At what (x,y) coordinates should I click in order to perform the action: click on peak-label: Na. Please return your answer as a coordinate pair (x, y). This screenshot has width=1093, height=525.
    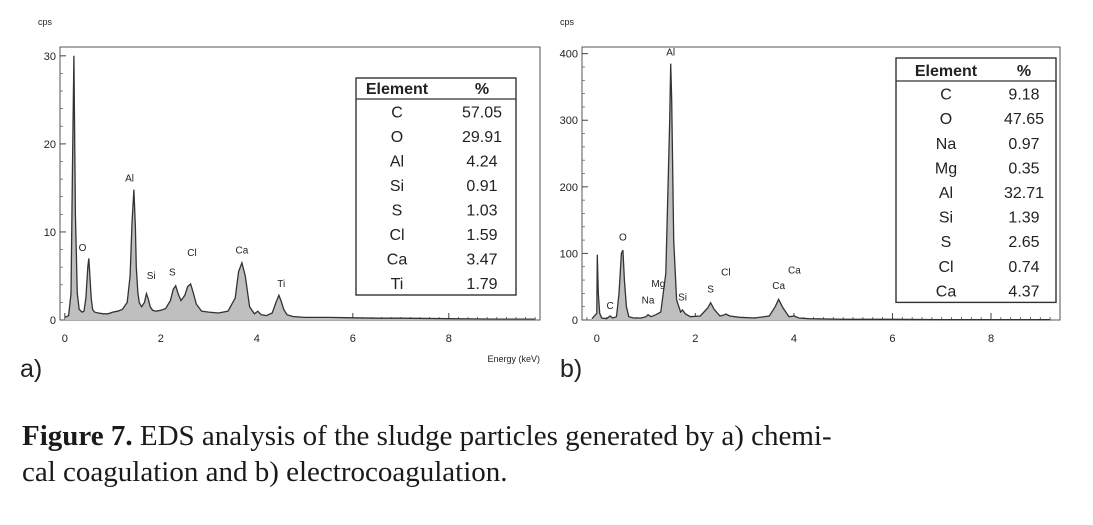
    Looking at the image, I should click on (648, 301).